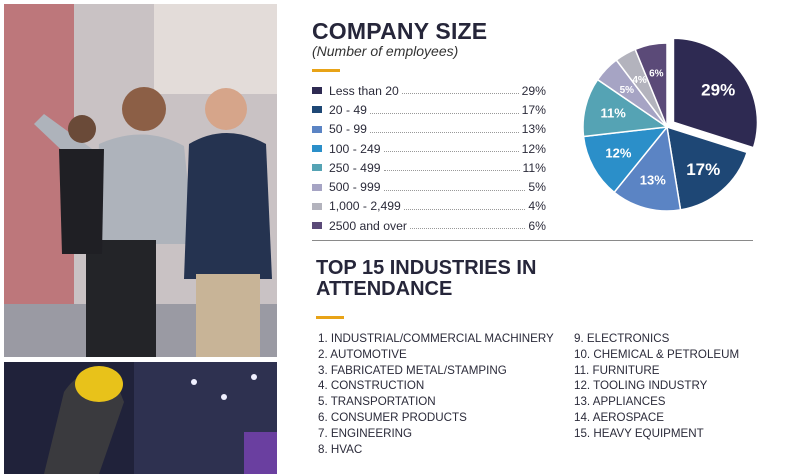 This screenshot has height=474, width=800. Describe the element at coordinates (323, 449) in the screenshot. I see `industry-rank: 8.` at that location.